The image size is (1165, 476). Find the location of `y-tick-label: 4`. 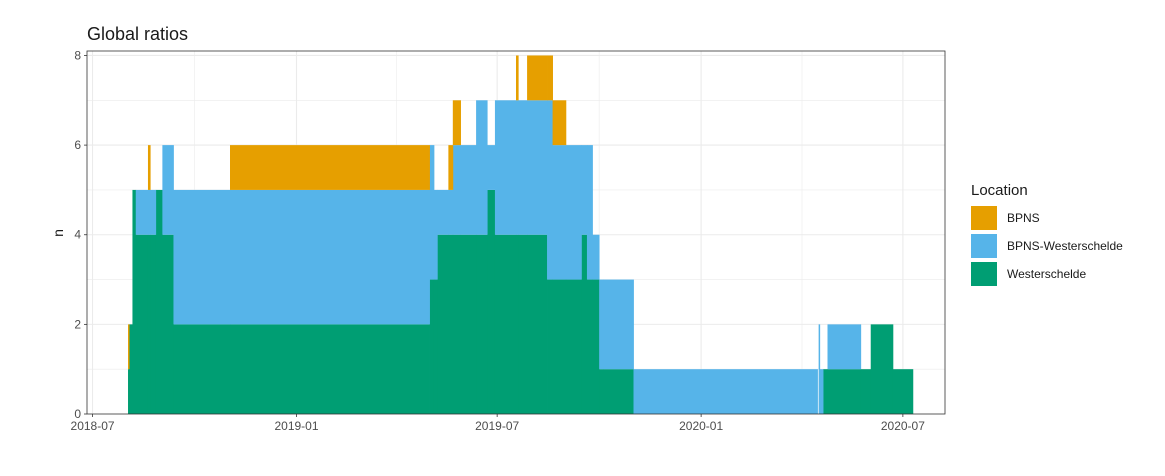

y-tick-label: 4 is located at coordinates (77, 235).